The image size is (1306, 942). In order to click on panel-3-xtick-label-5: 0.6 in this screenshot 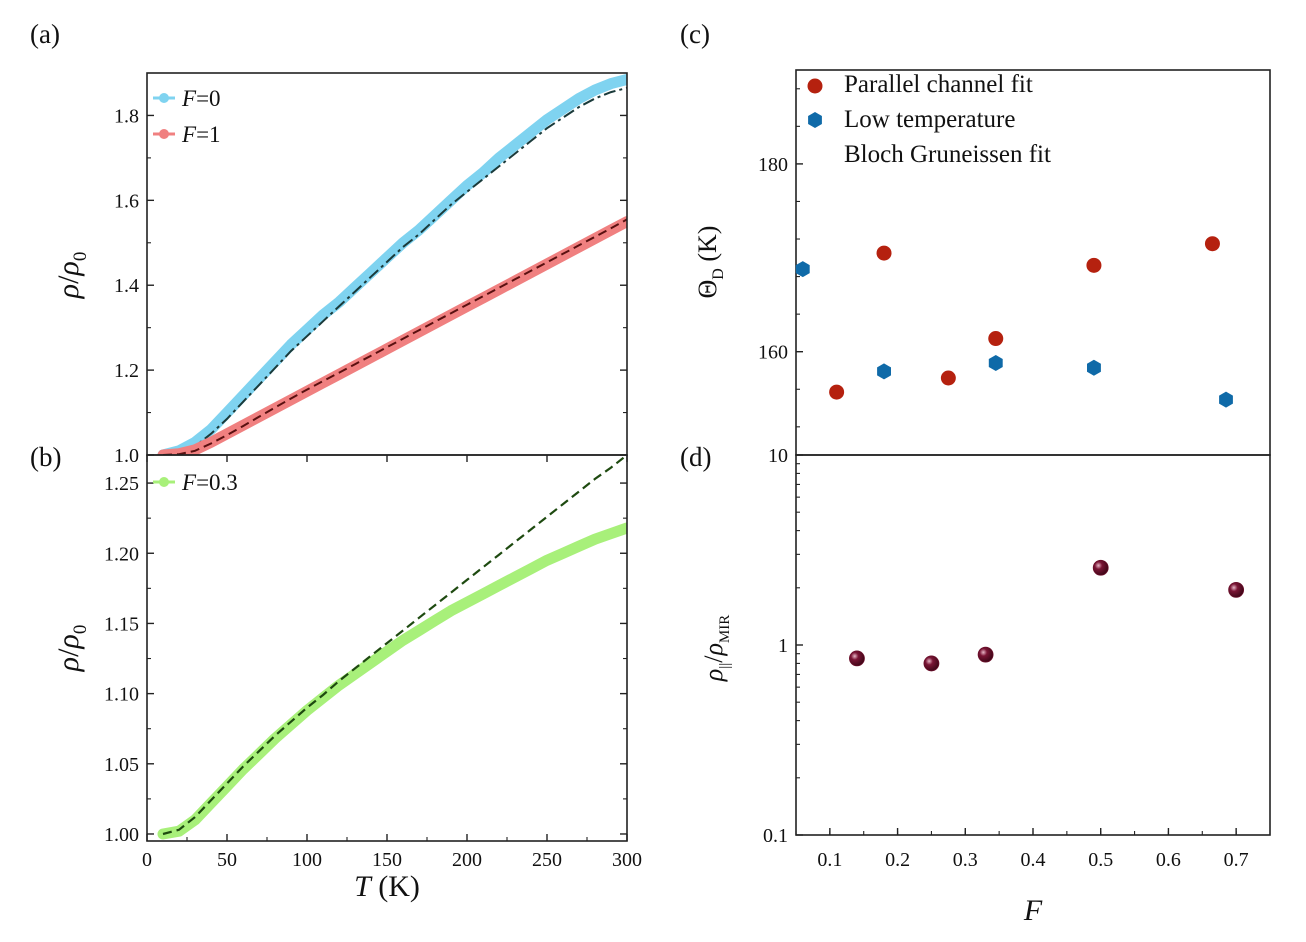, I will do `click(1168, 860)`.